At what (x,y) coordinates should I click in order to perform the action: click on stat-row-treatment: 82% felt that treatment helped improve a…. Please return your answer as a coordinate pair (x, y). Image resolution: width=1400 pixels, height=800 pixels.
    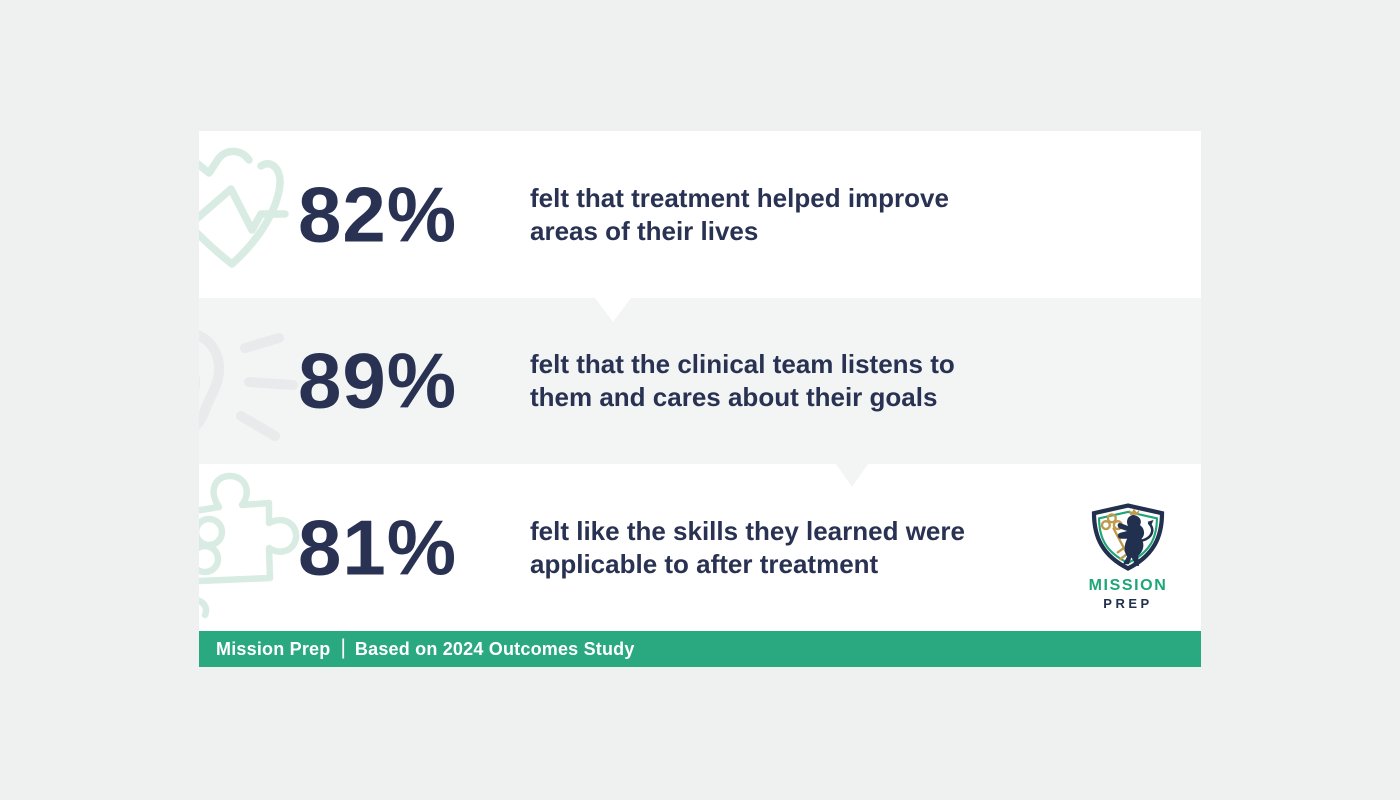
    Looking at the image, I should click on (700, 214).